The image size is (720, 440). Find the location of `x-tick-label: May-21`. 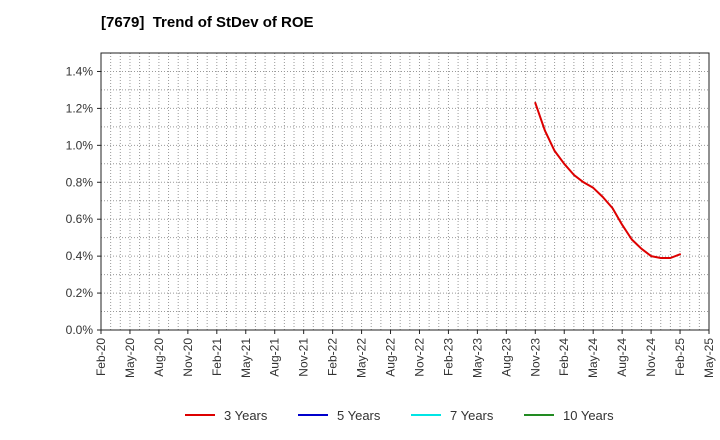

x-tick-label: May-21 is located at coordinates (246, 358).